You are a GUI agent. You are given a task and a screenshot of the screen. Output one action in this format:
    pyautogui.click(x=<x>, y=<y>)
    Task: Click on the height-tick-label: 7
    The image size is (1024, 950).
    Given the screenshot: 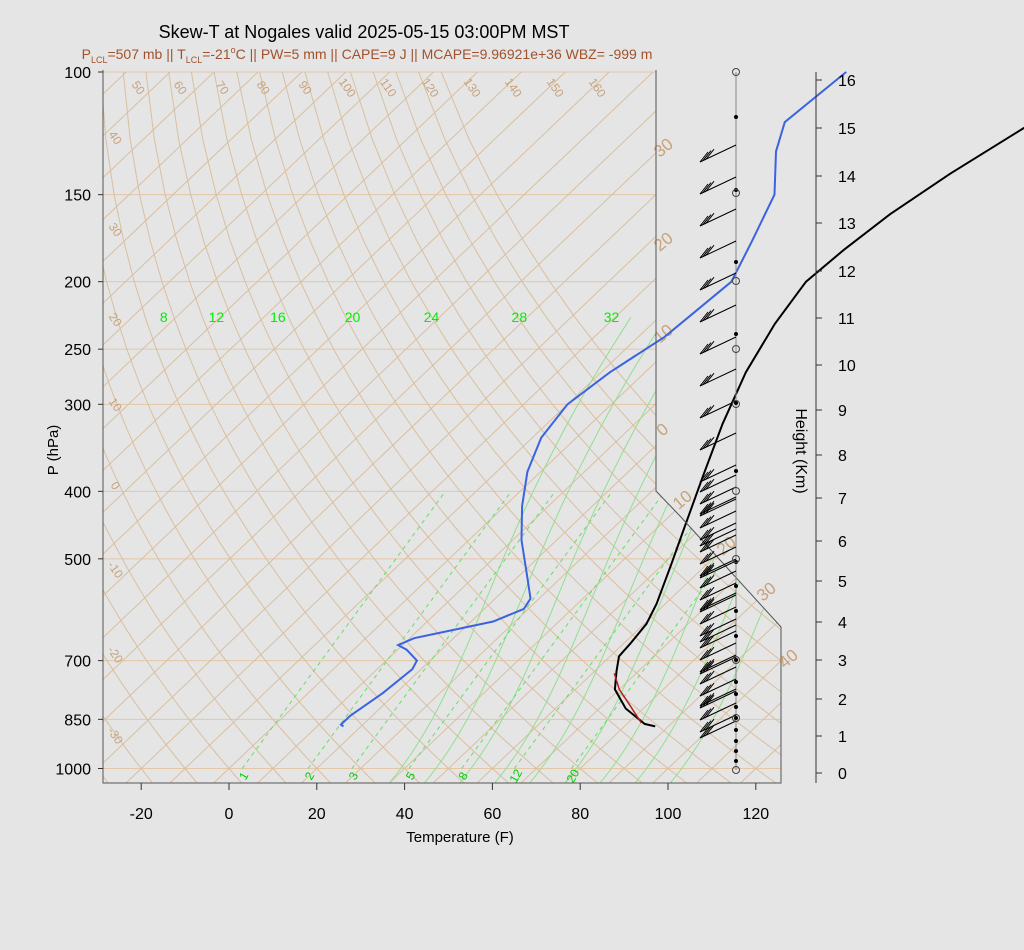 What is the action you would take?
    pyautogui.click(x=842, y=499)
    